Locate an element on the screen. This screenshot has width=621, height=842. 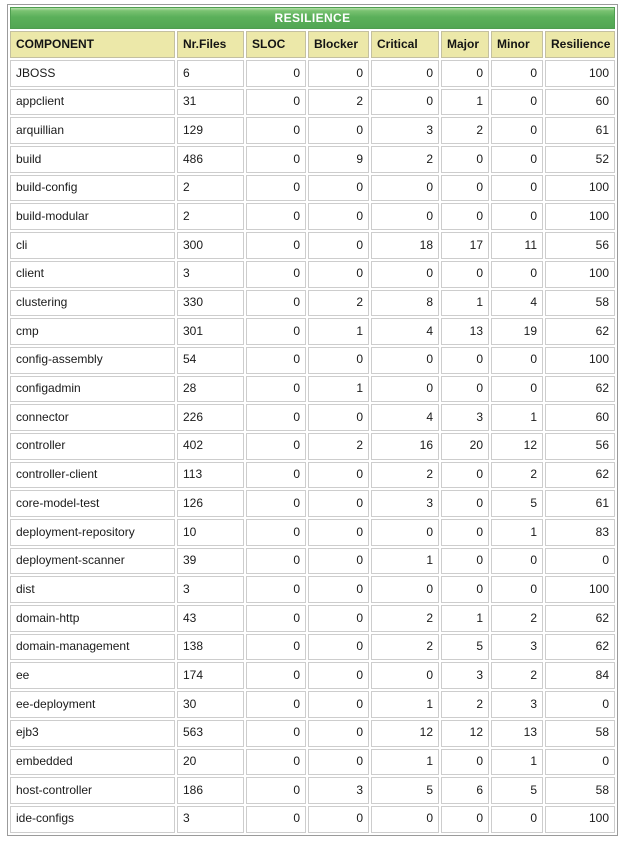
column-header-resilience: Resilience is located at coordinates (580, 44).